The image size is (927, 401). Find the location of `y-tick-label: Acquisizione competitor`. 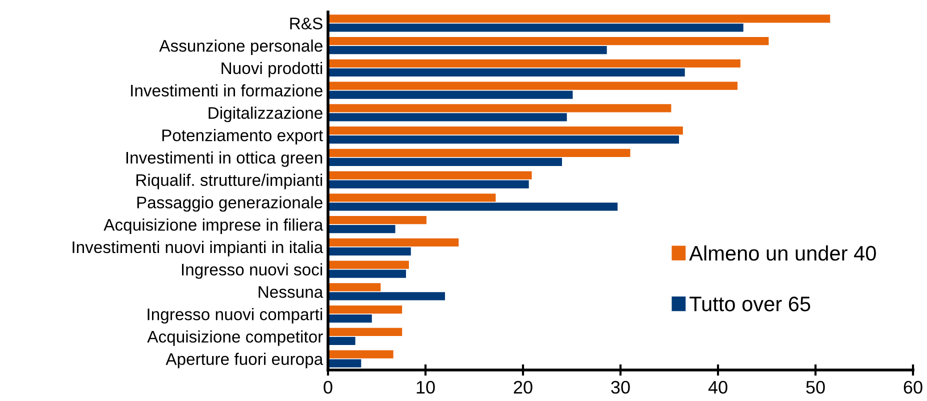

y-tick-label: Acquisizione competitor is located at coordinates (235, 338).